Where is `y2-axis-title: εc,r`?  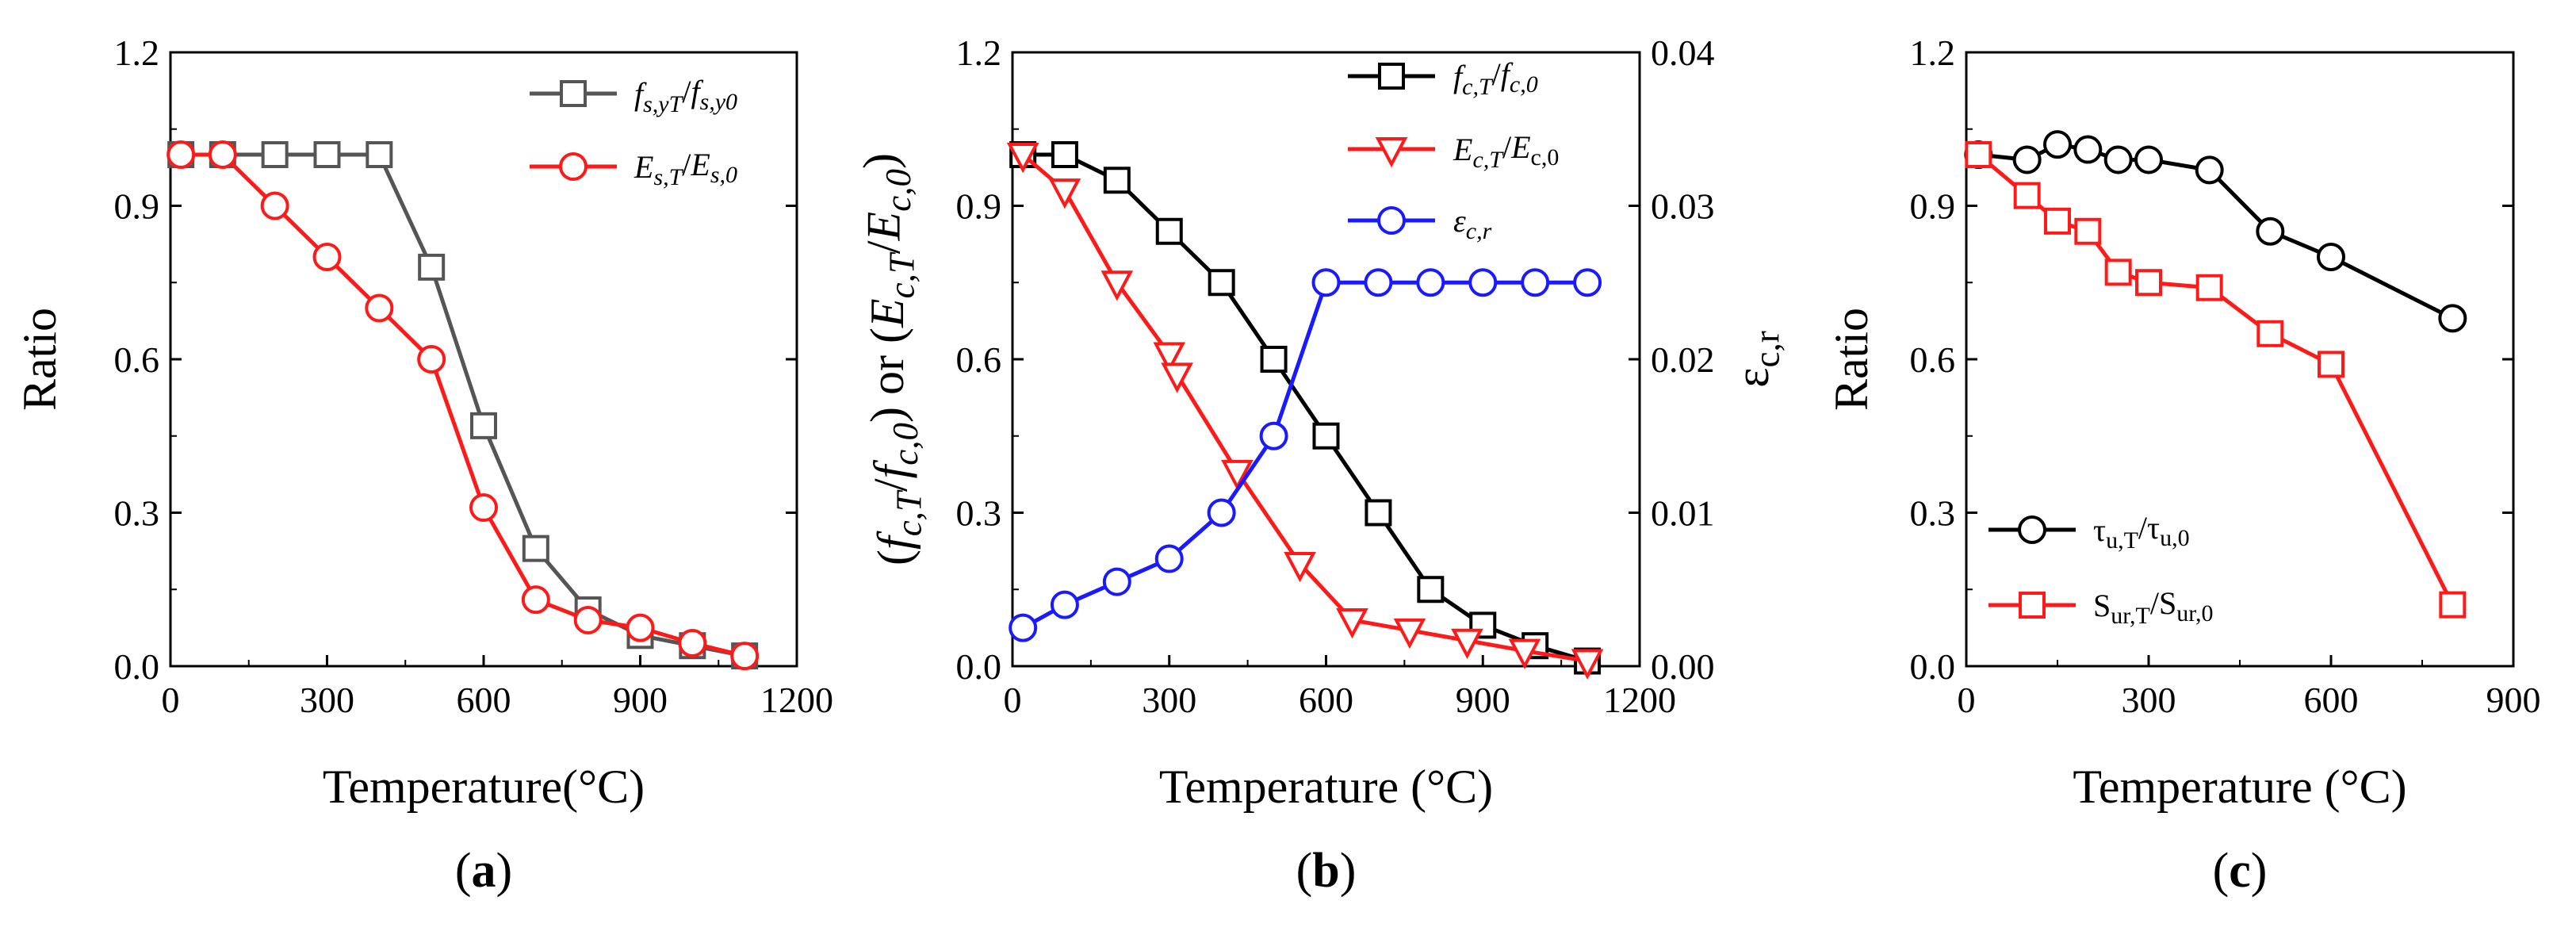 y2-axis-title: εc,r is located at coordinates (1756, 359).